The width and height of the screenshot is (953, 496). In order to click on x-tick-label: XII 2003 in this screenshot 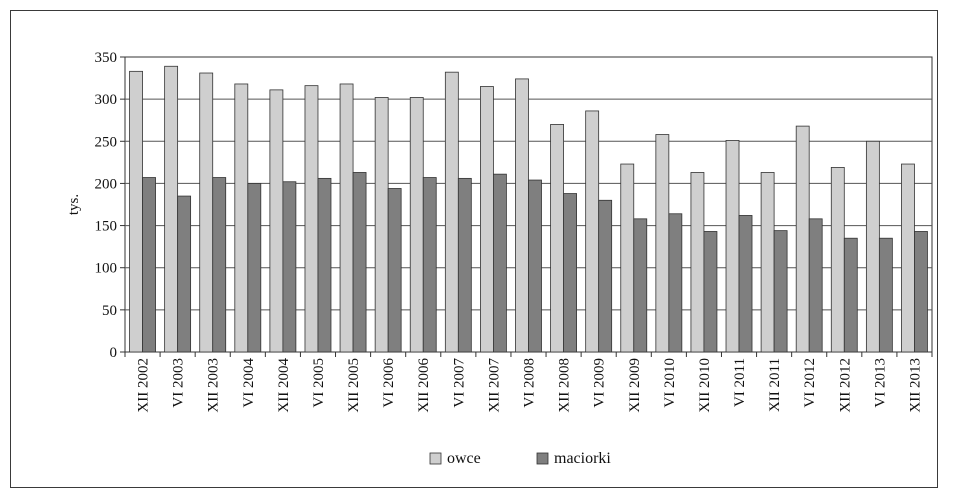, I will do `click(214, 385)`.